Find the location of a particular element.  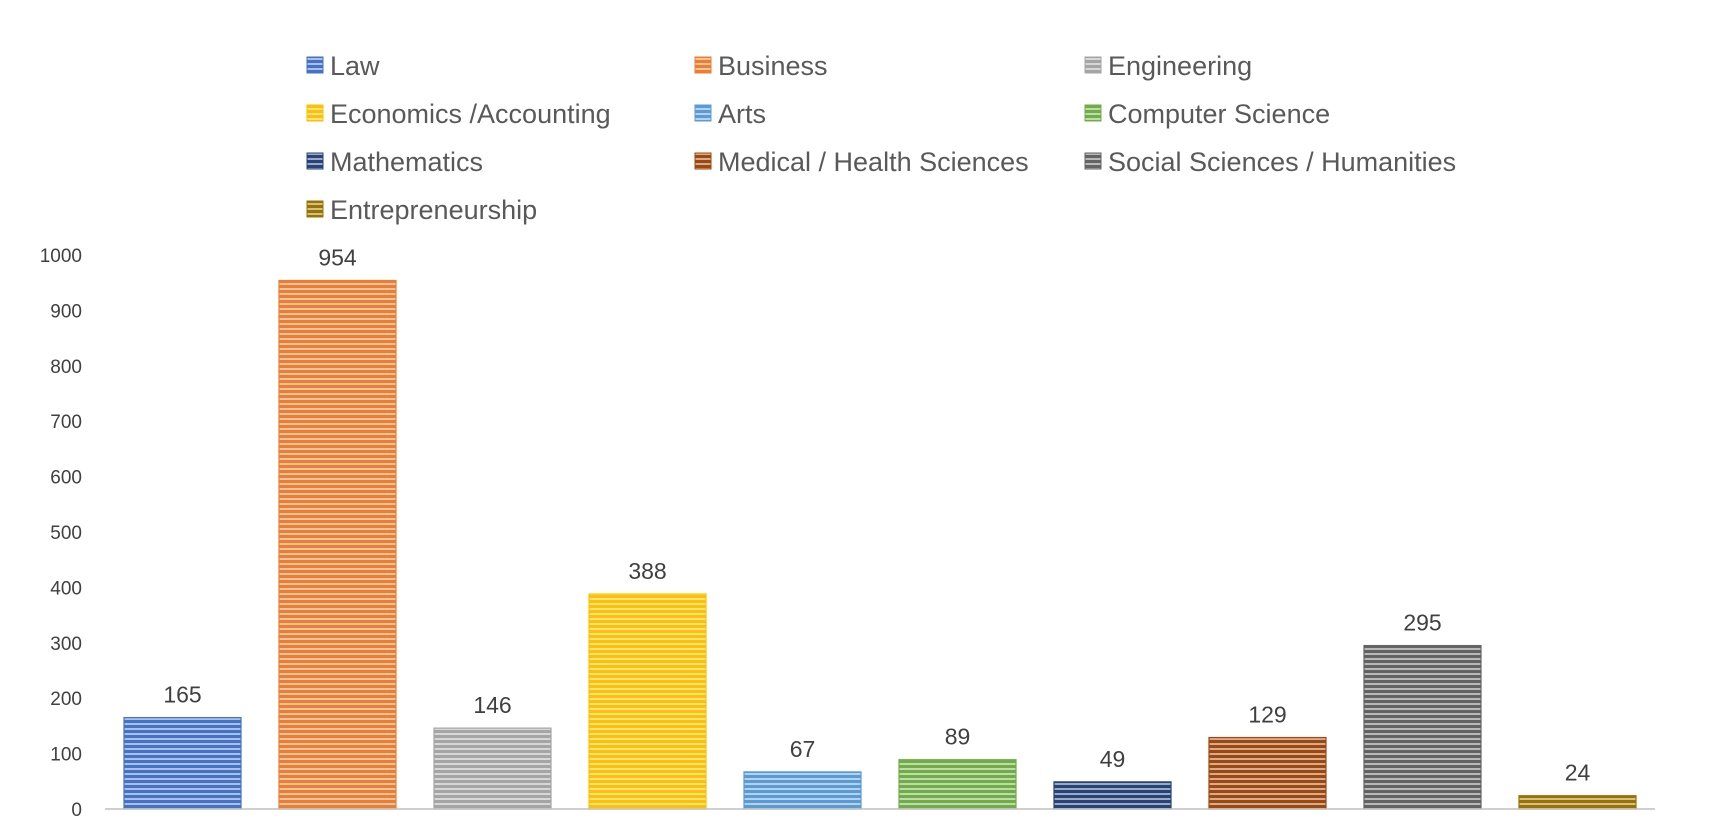

legend-item-social-sciences-humanities: Social Sciences / Humanities is located at coordinates (1270, 162).